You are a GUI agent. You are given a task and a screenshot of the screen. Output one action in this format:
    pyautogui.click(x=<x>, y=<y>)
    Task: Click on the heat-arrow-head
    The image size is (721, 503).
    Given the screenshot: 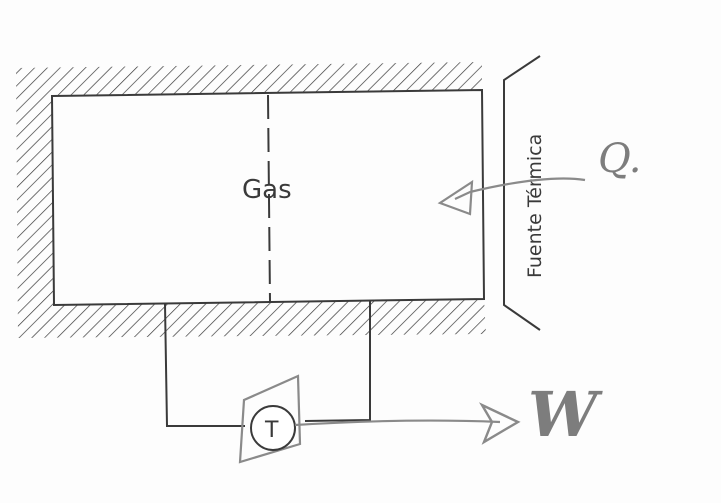 What is the action you would take?
    pyautogui.click(x=455, y=197)
    